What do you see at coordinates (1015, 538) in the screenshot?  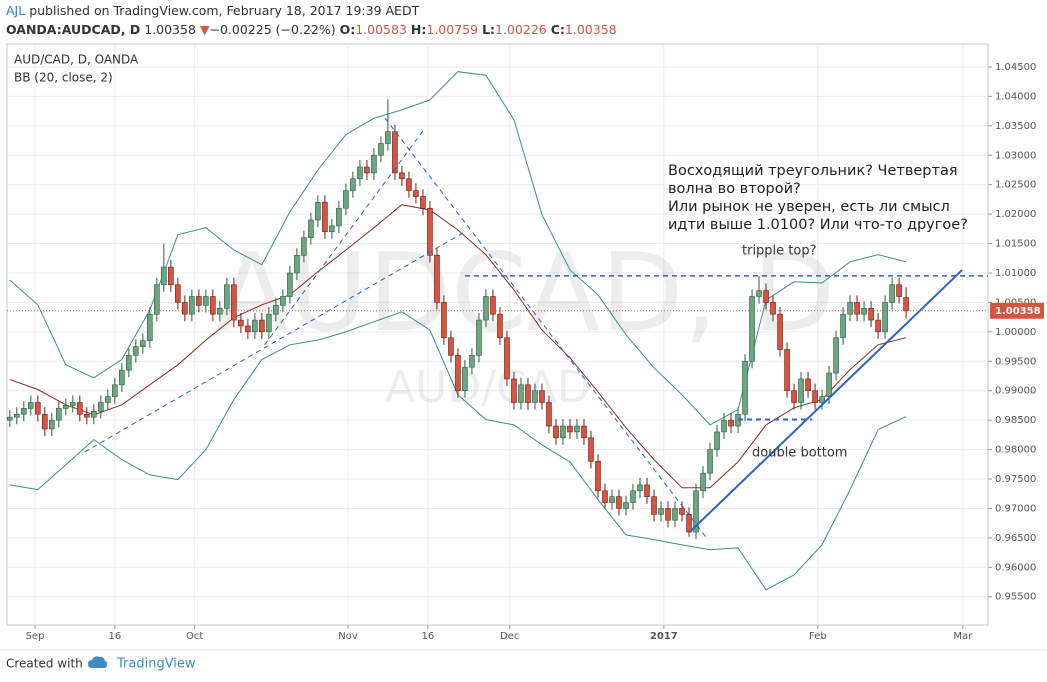 I see `y-tick-label: 0.96500` at bounding box center [1015, 538].